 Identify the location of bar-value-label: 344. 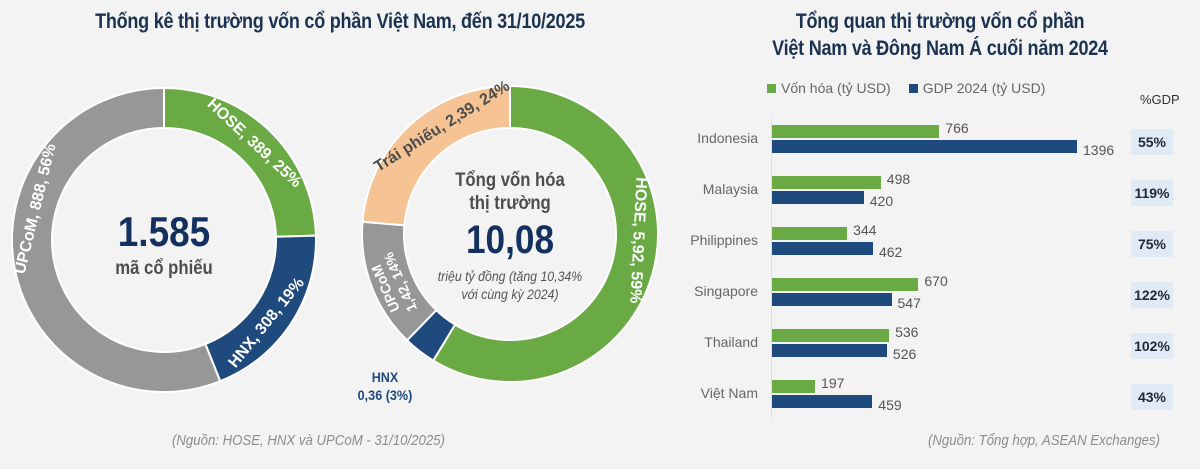
(865, 230).